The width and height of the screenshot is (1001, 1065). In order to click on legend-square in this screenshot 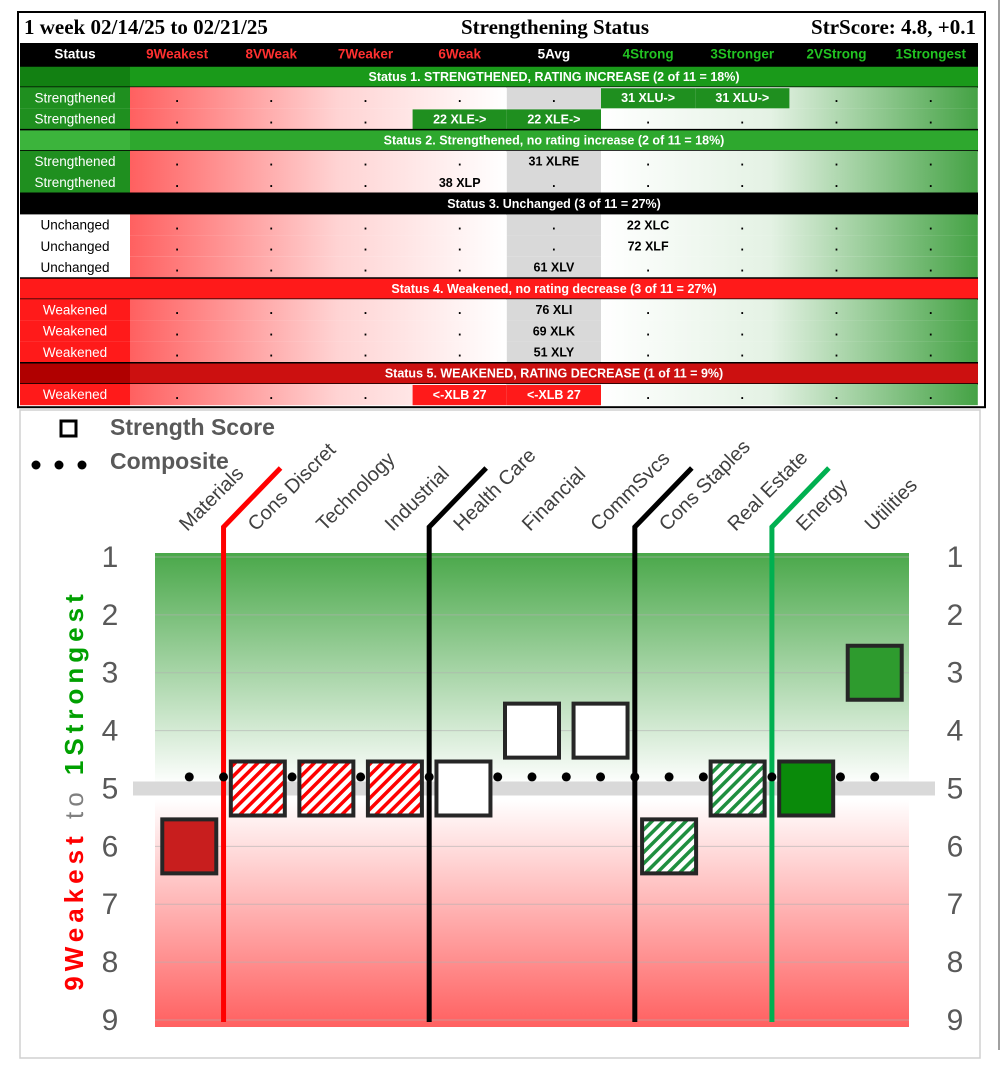, I will do `click(68, 428)`.